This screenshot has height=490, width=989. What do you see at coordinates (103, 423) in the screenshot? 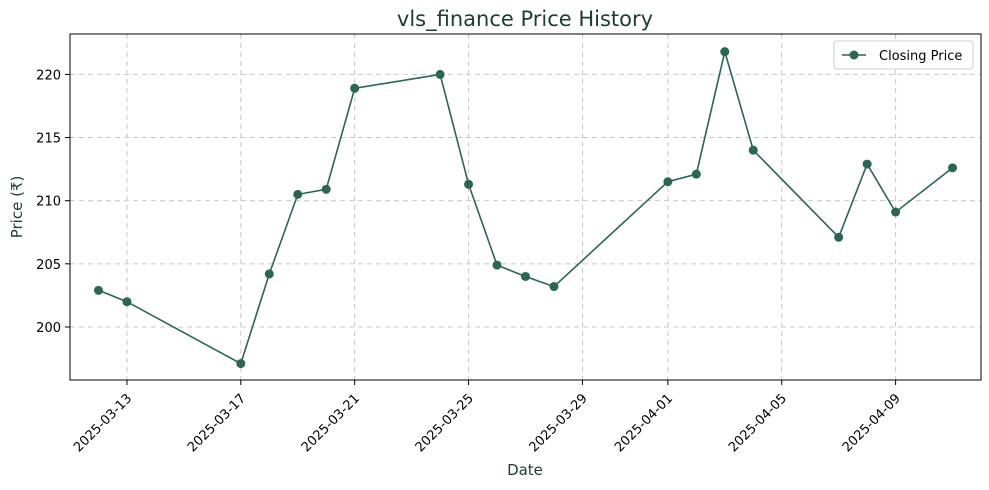
I see `x-tick-label: 2025-03-13` at bounding box center [103, 423].